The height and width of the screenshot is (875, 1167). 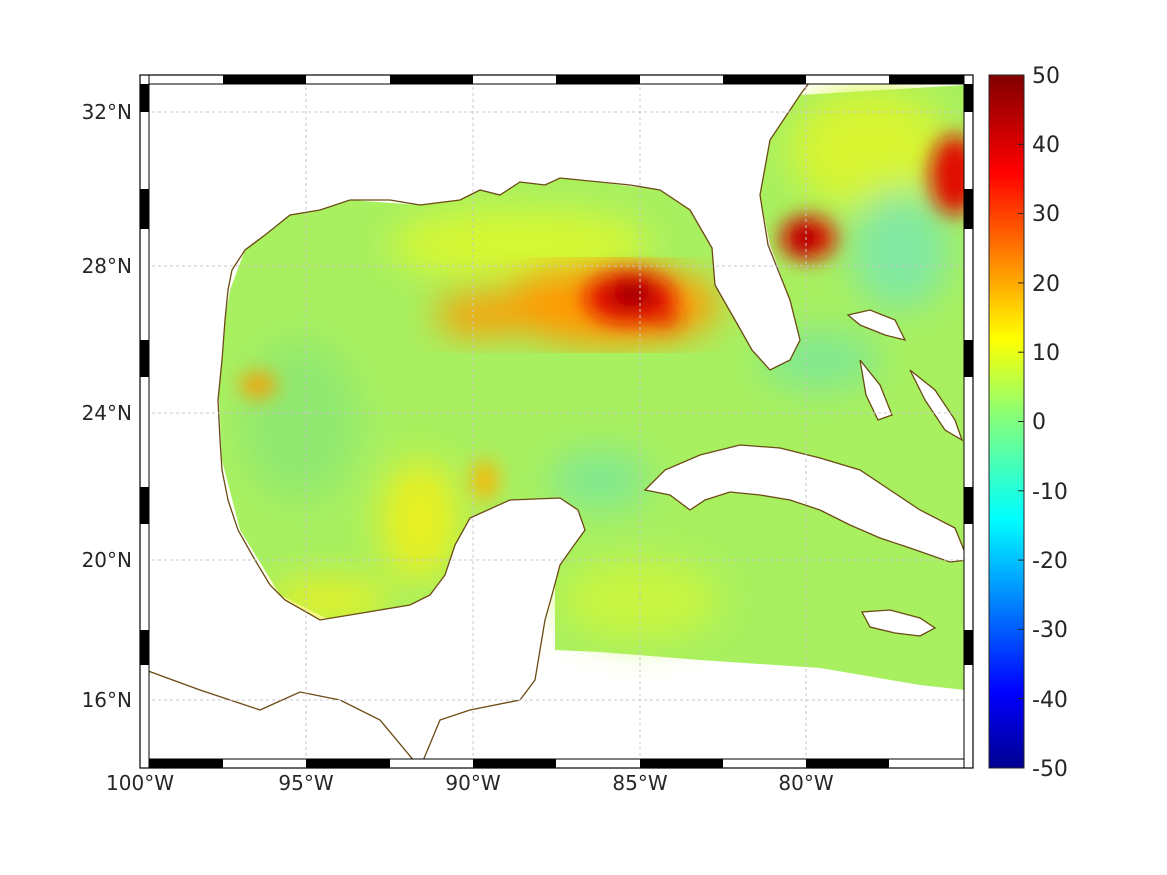 I want to click on colorbar-label: -30, so click(x=1050, y=630).